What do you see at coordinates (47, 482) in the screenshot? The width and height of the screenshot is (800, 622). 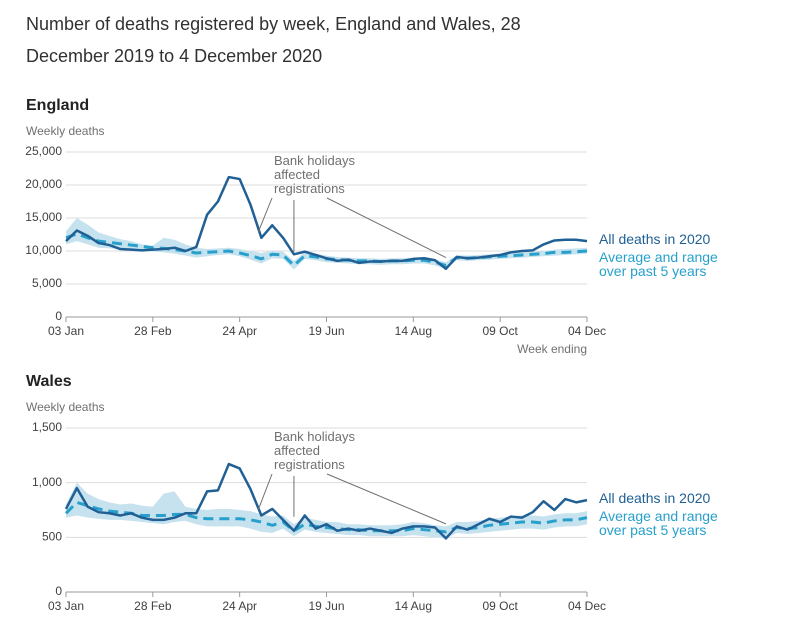 I see `y-tick-label: 1,000` at bounding box center [47, 482].